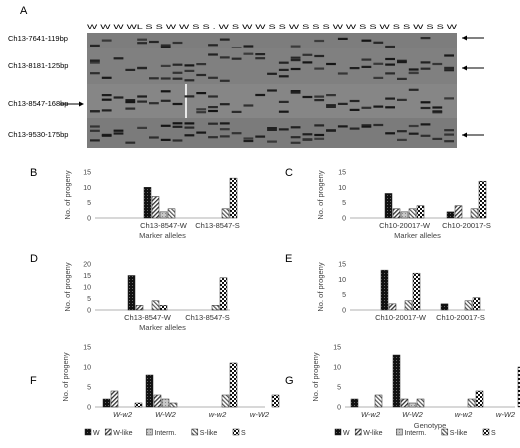 This screenshot has height=448, width=520. Describe the element at coordinates (38, 38) in the screenshot. I see `marker-label-1: Ch13-7641-119bp` at that location.